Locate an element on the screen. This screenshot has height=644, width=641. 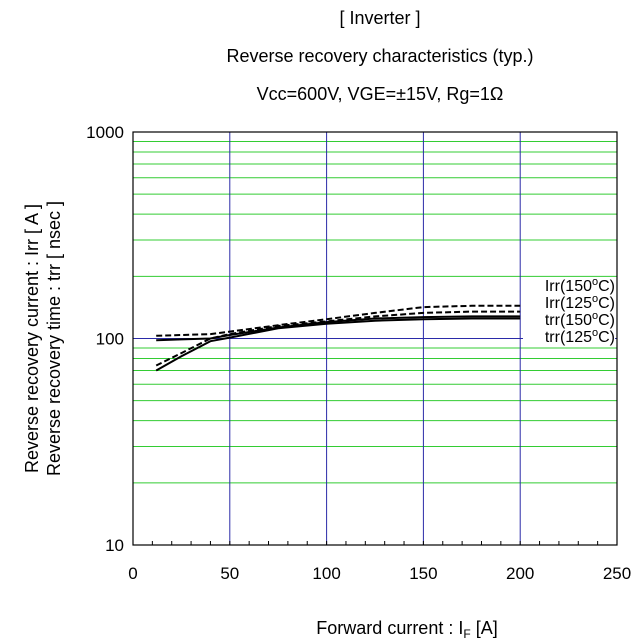
y-axis-label-time: Reverse recovery time : trr [ nsec ] is located at coordinates (54, 338).